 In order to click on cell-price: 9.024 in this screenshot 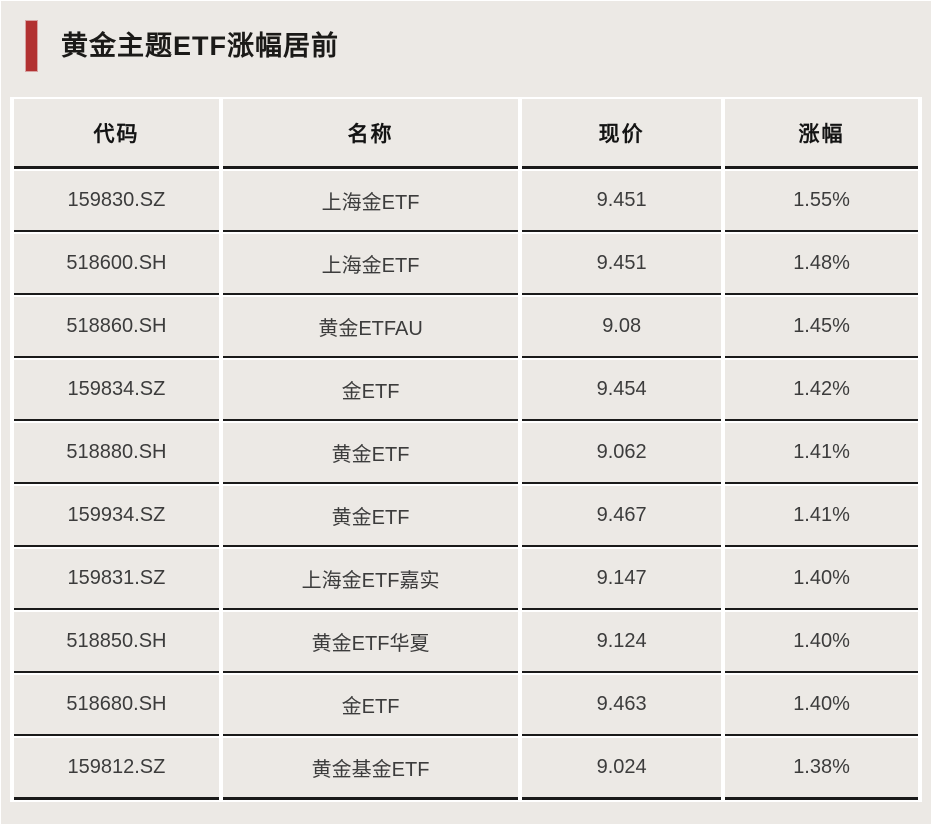, I will do `click(622, 769)`.